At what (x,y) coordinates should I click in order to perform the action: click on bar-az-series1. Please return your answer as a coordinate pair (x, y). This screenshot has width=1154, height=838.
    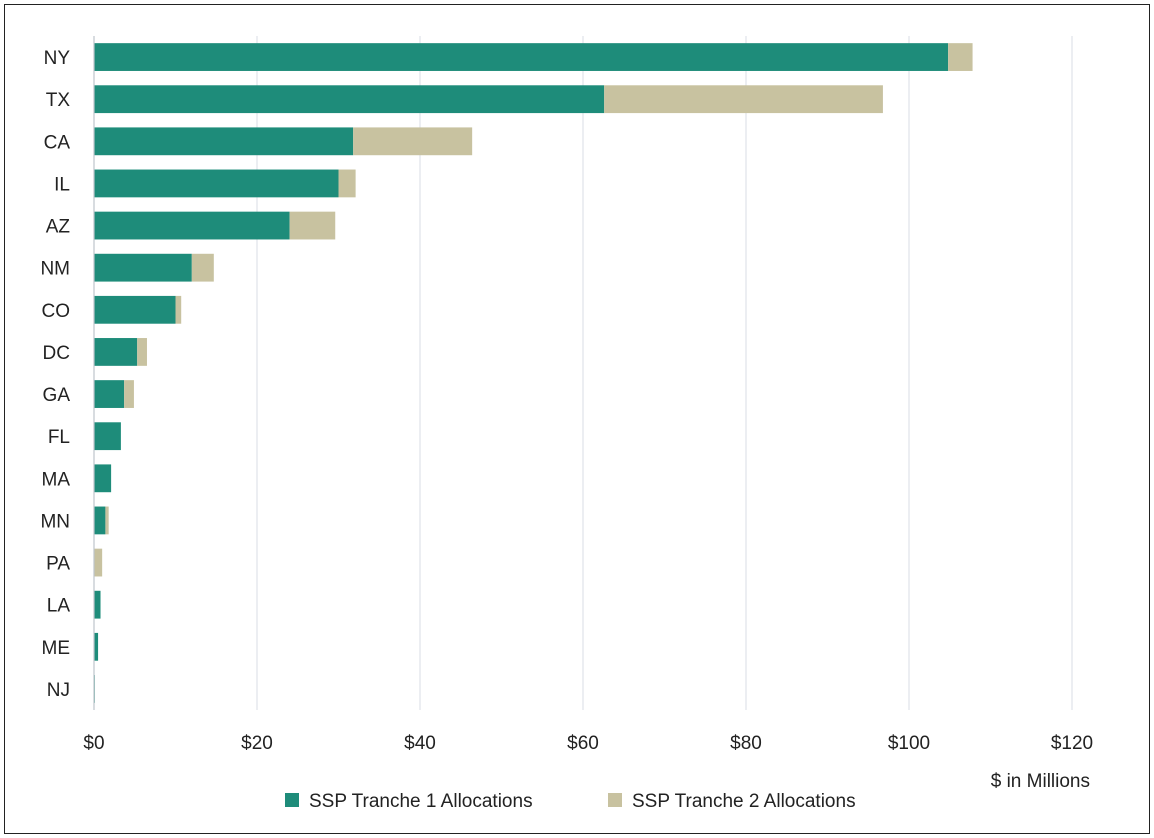
    Looking at the image, I should click on (192, 225).